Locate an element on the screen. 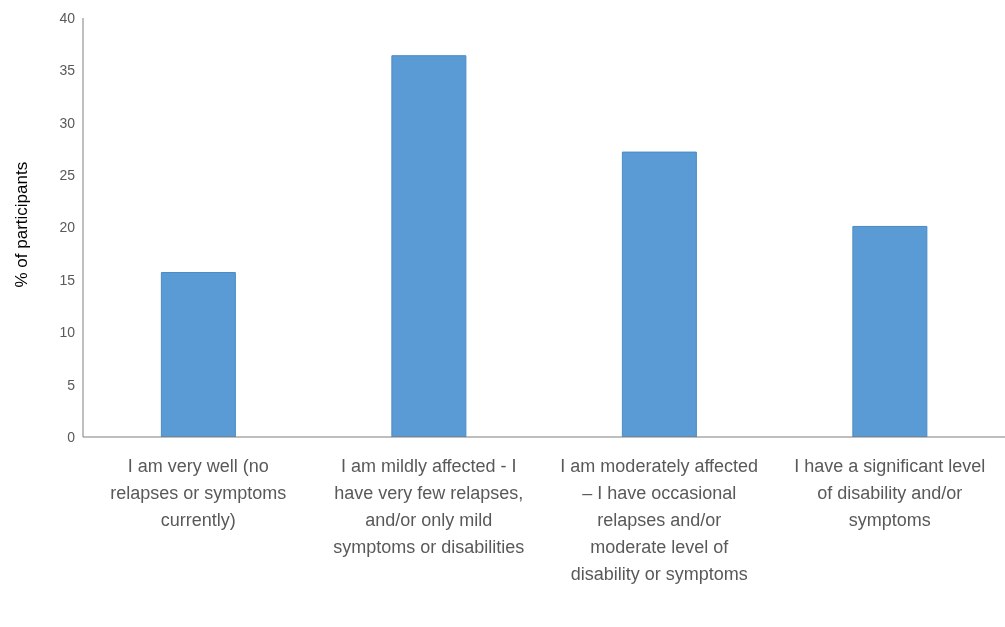  x-tick-label: I am very well (no relapses or symptoms currently) is located at coordinates (198, 492).